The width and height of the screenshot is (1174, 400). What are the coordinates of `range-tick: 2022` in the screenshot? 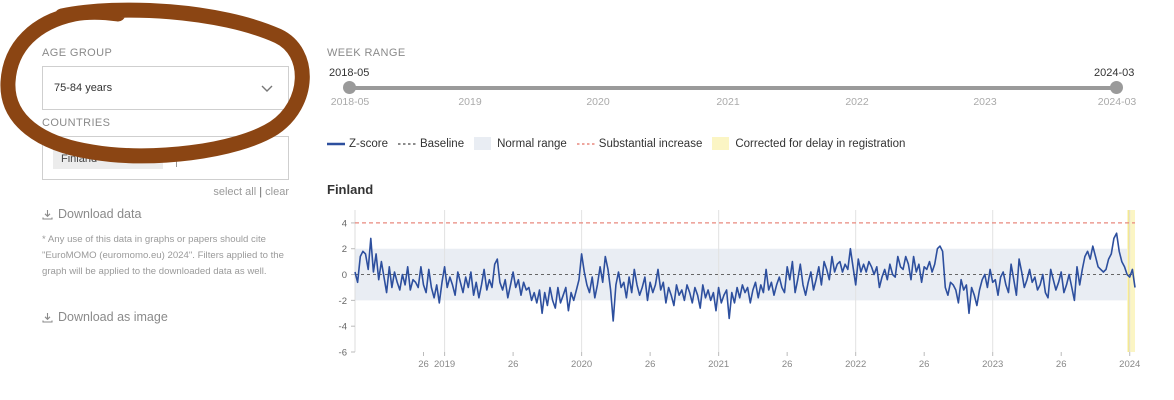 It's located at (857, 102).